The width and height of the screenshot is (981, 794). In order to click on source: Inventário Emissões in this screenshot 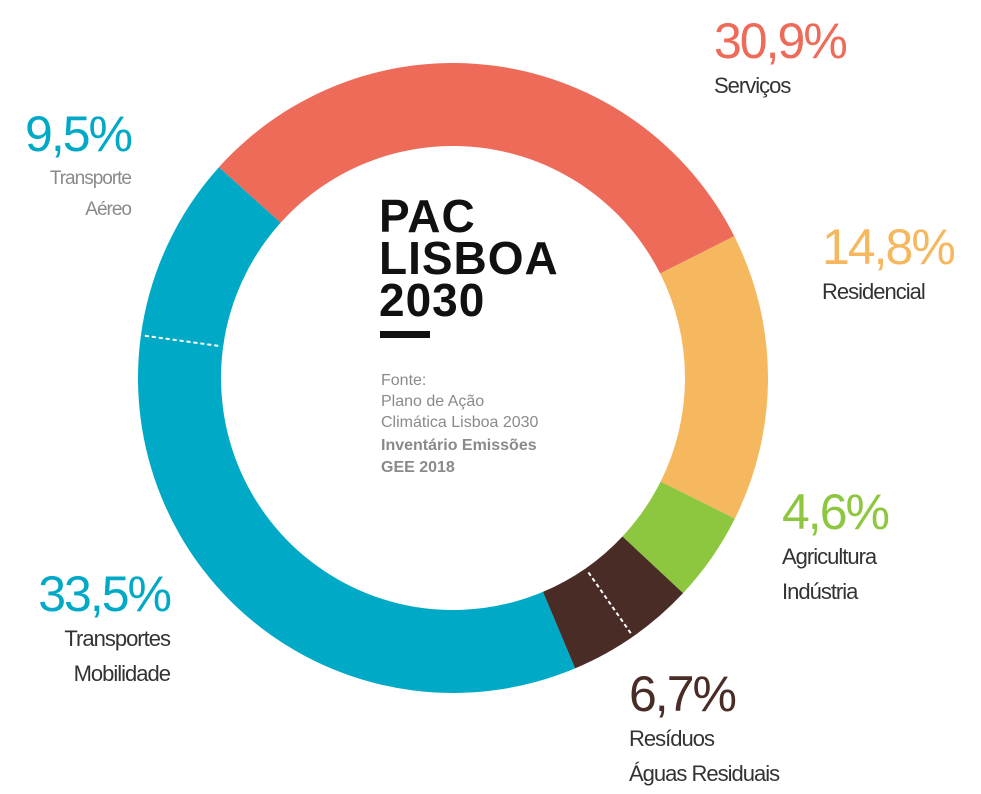, I will do `click(459, 445)`.